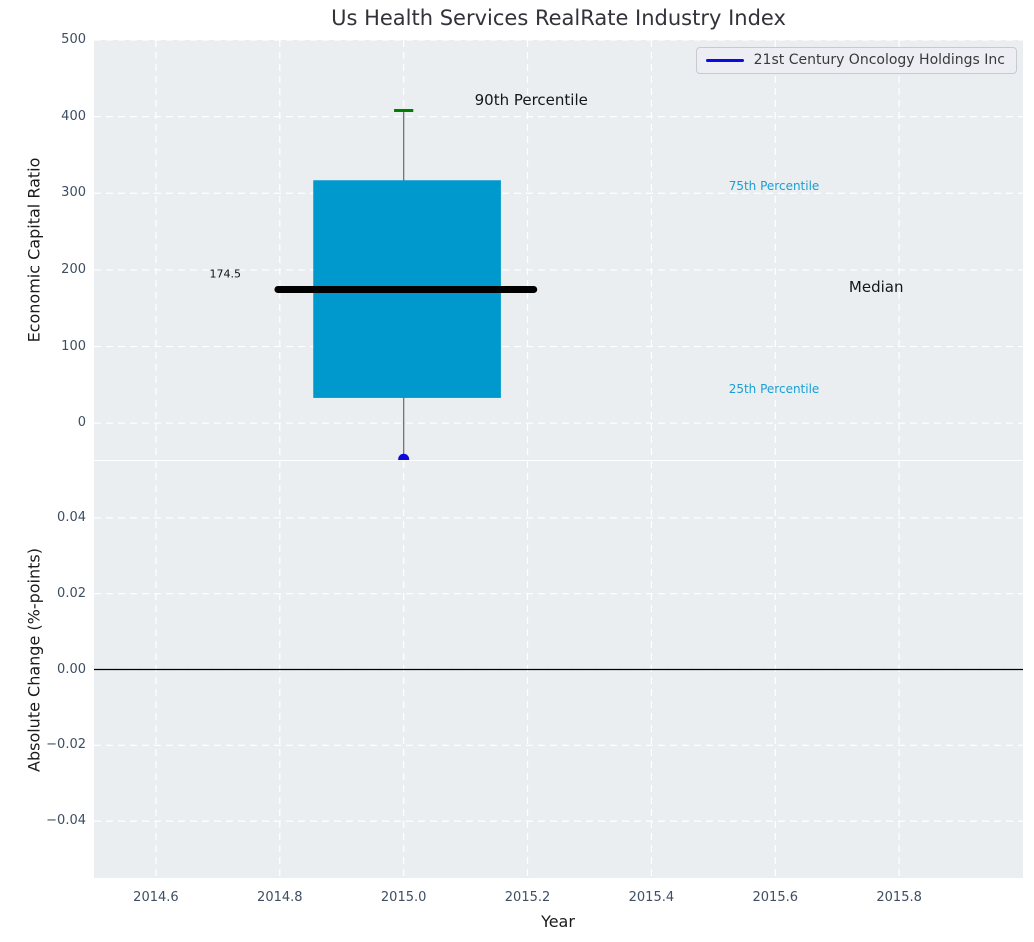  I want to click on annotation: 75th Percentile, so click(774, 185).